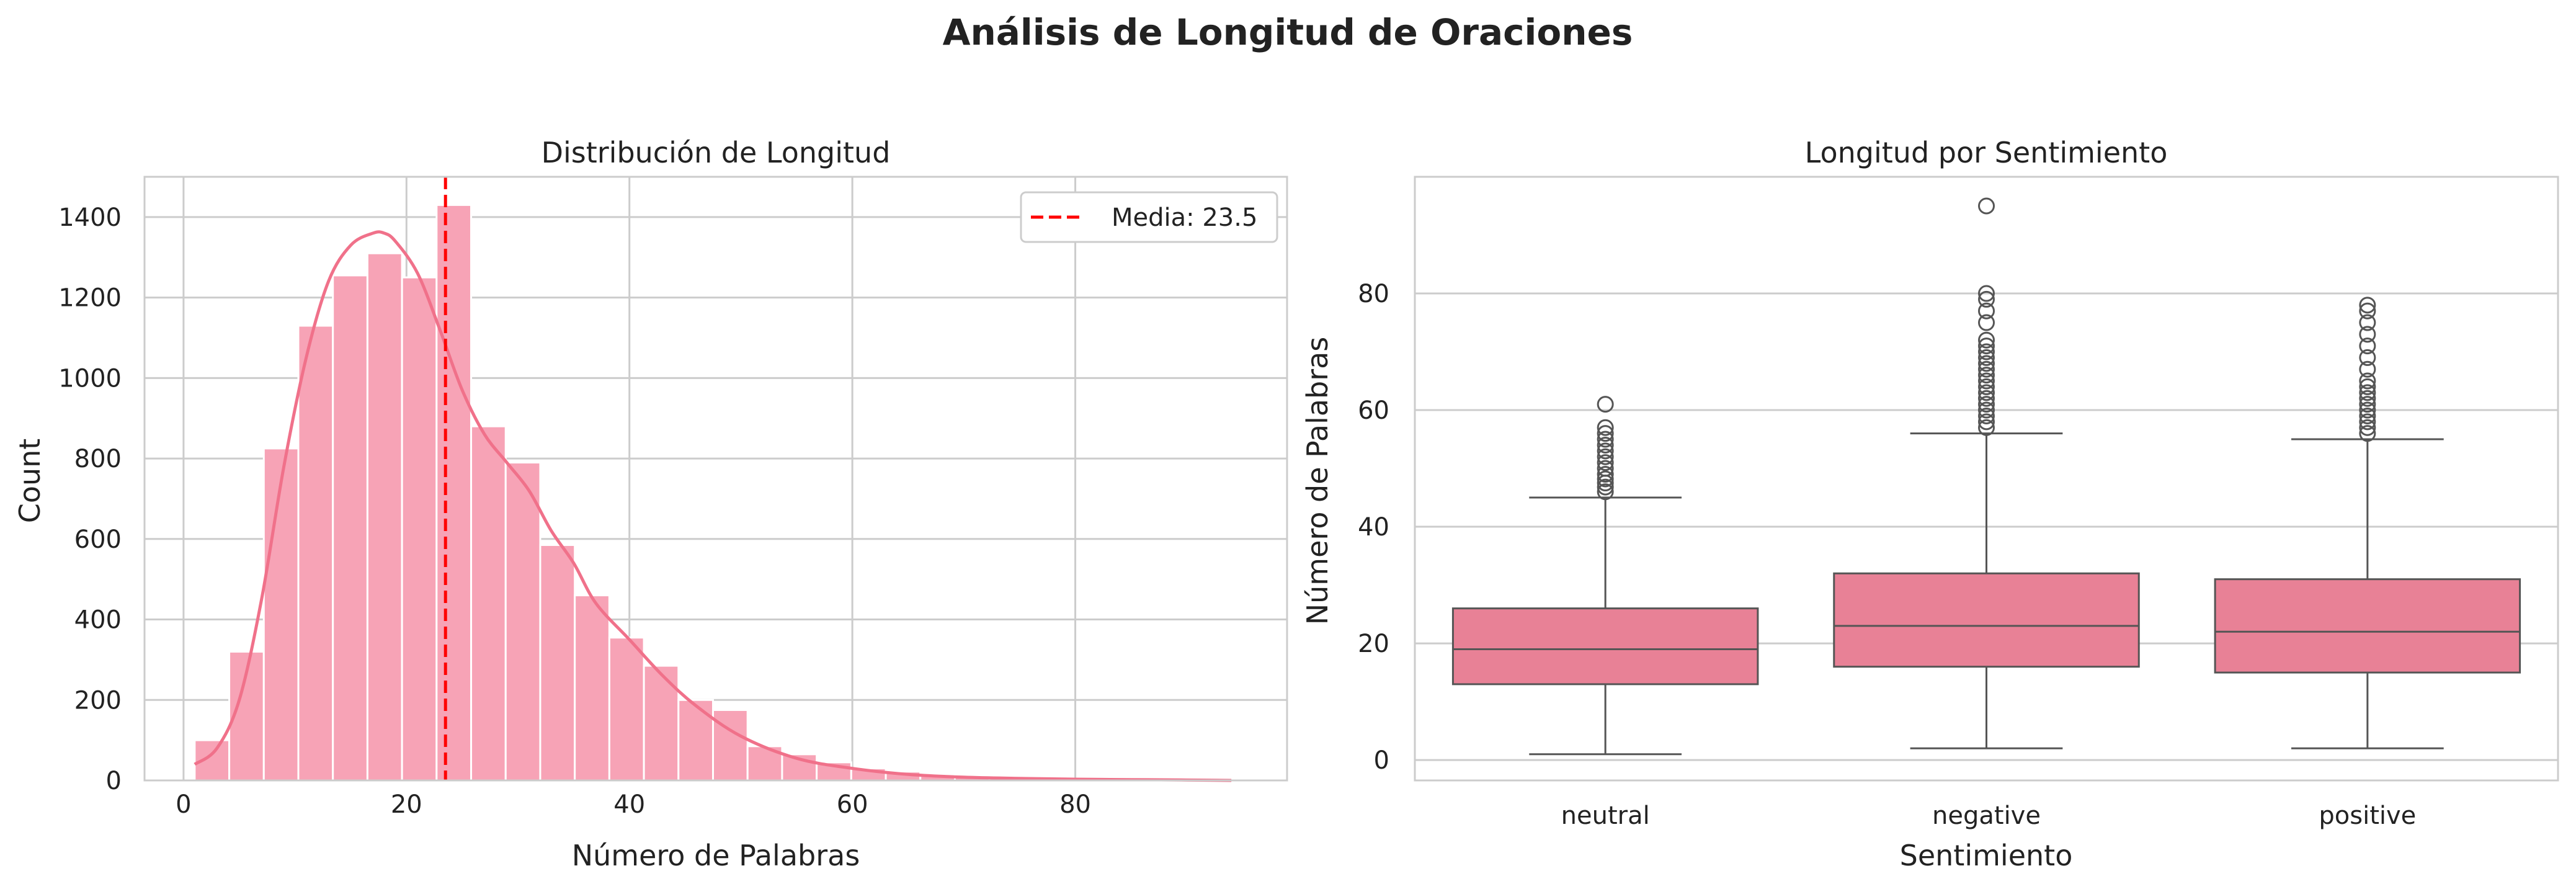 This screenshot has height=889, width=2576. I want to click on y-tick-label: 20, so click(1374, 644).